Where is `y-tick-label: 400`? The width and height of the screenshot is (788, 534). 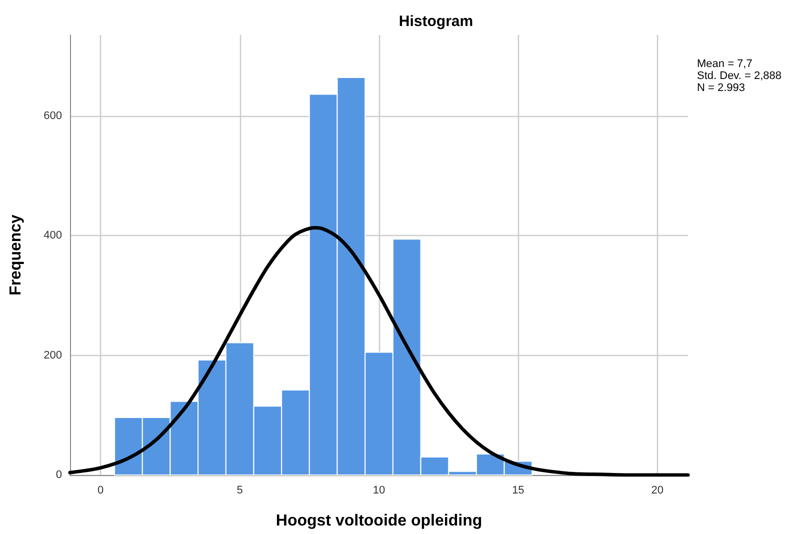
y-tick-label: 400 is located at coordinates (53, 236).